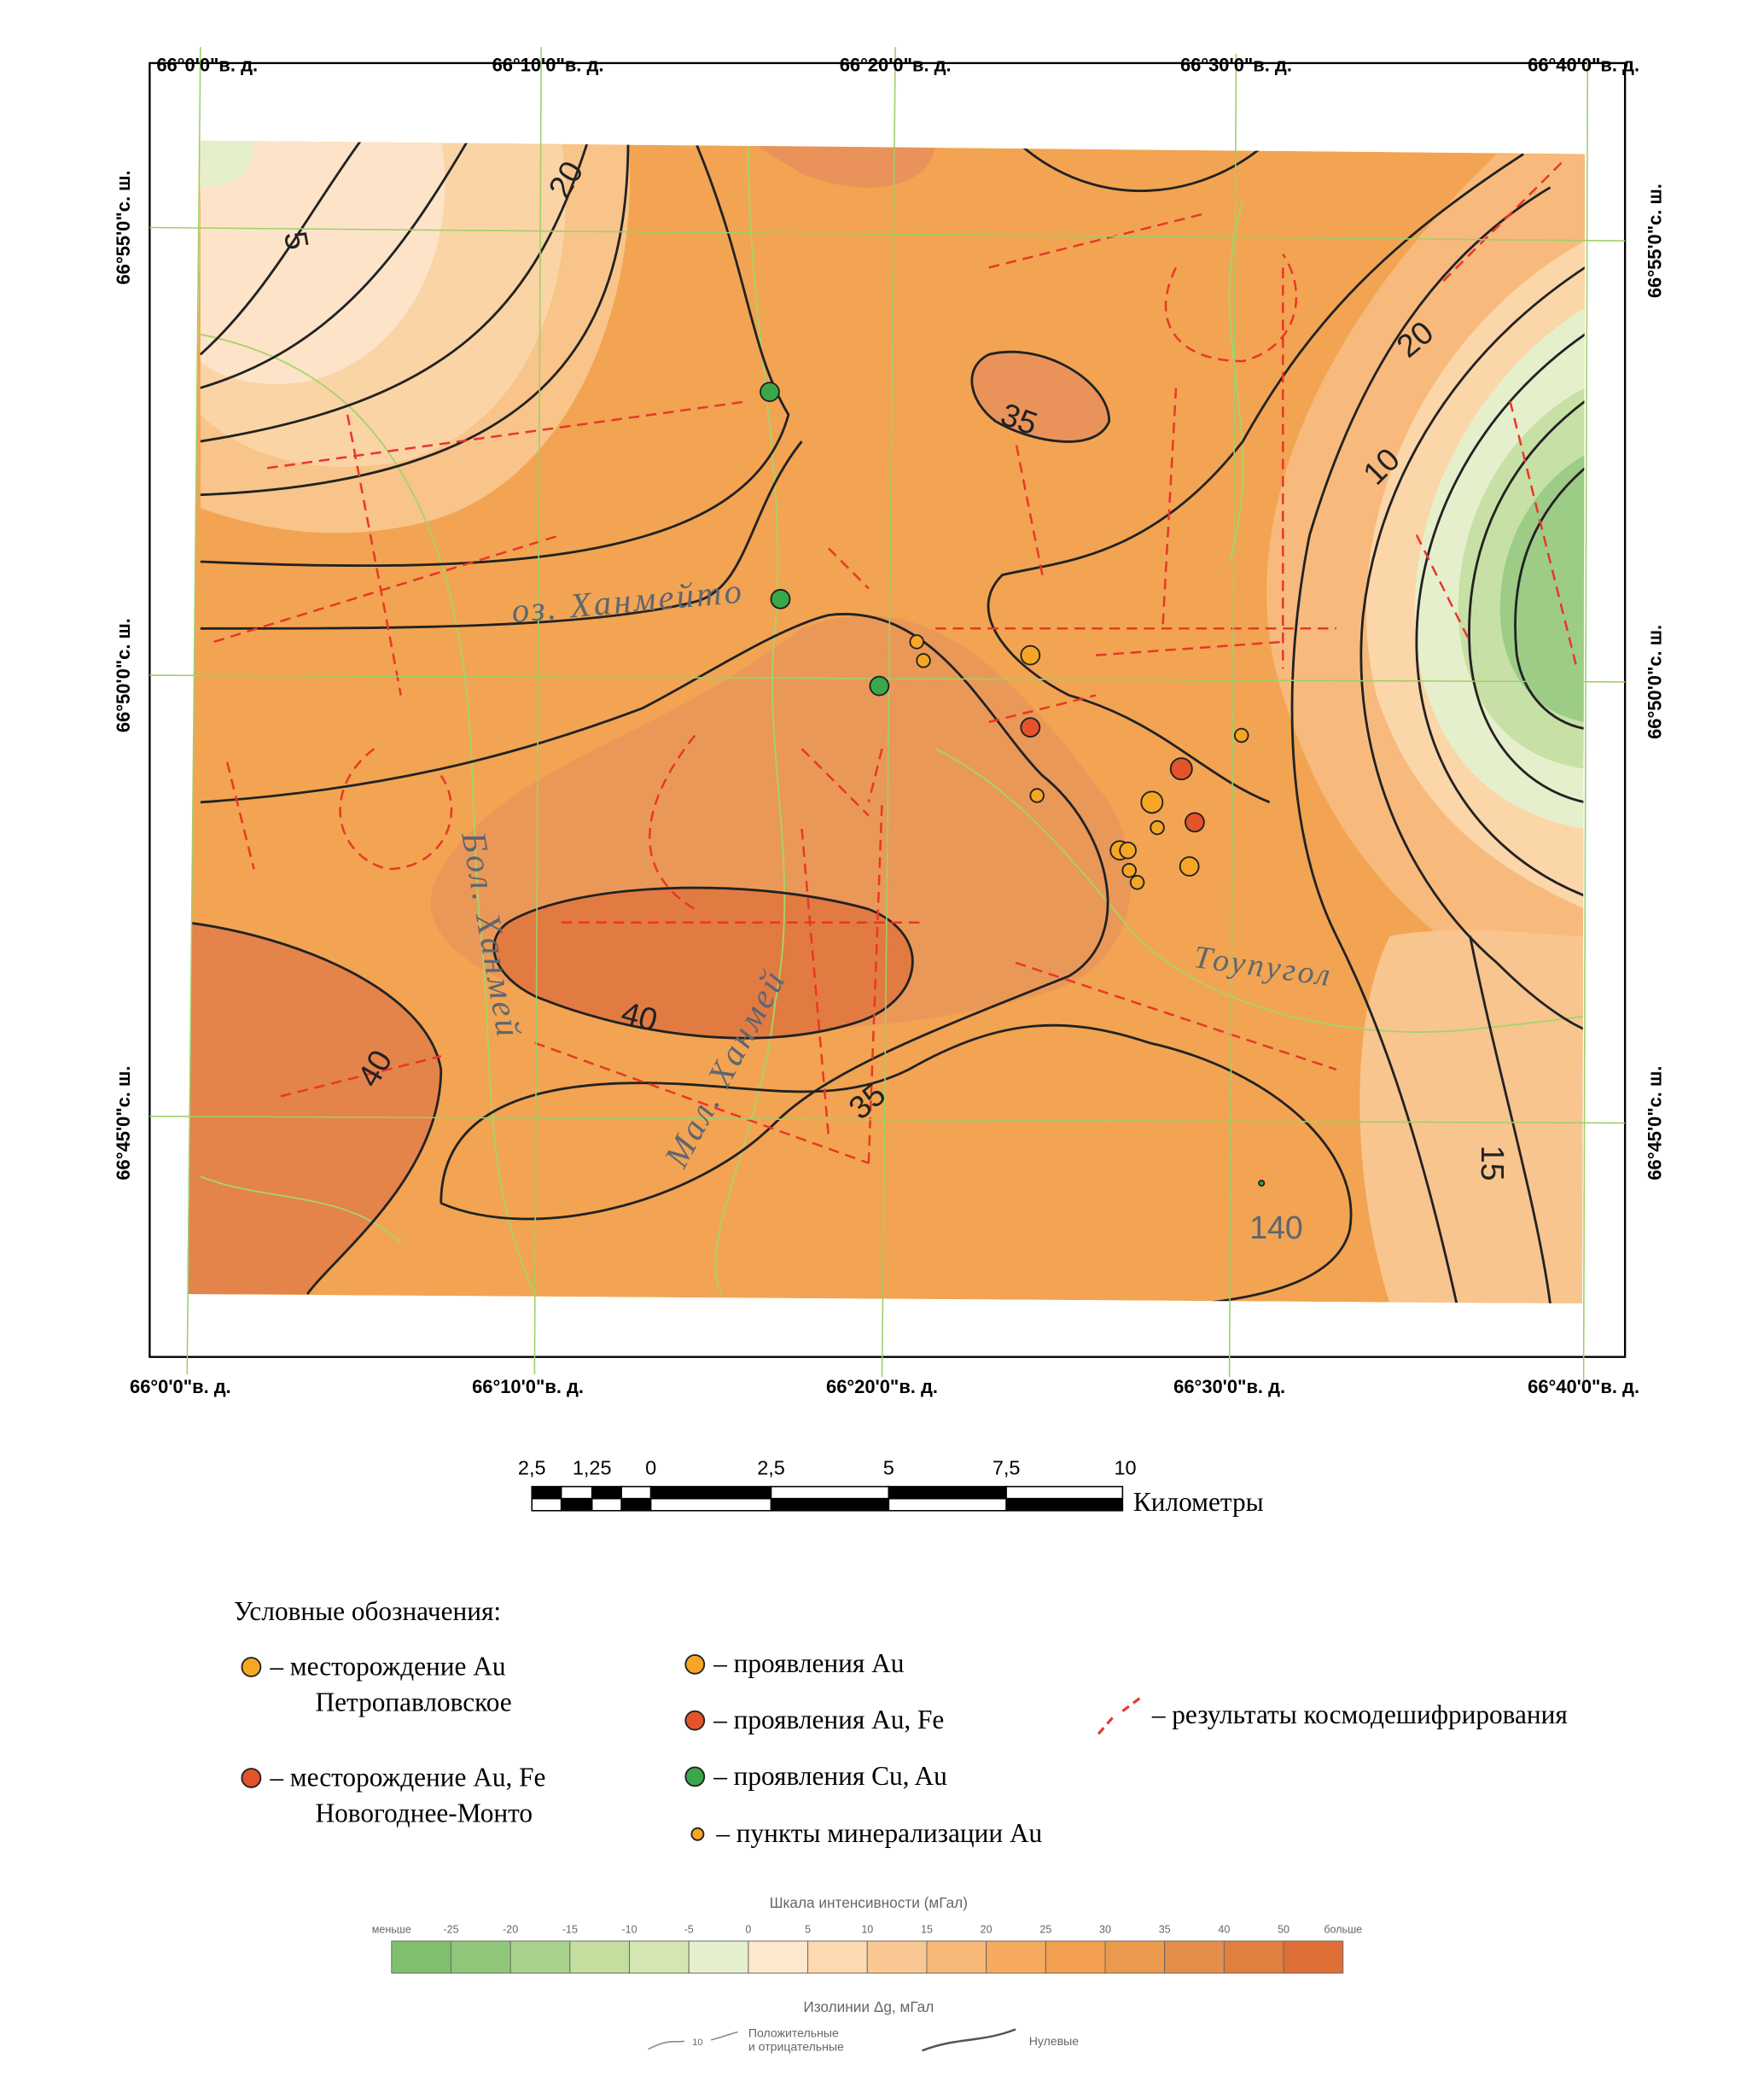 The height and width of the screenshot is (2087, 1764). I want to click on legend-label: – проявления Au, Fe, so click(828, 1720).